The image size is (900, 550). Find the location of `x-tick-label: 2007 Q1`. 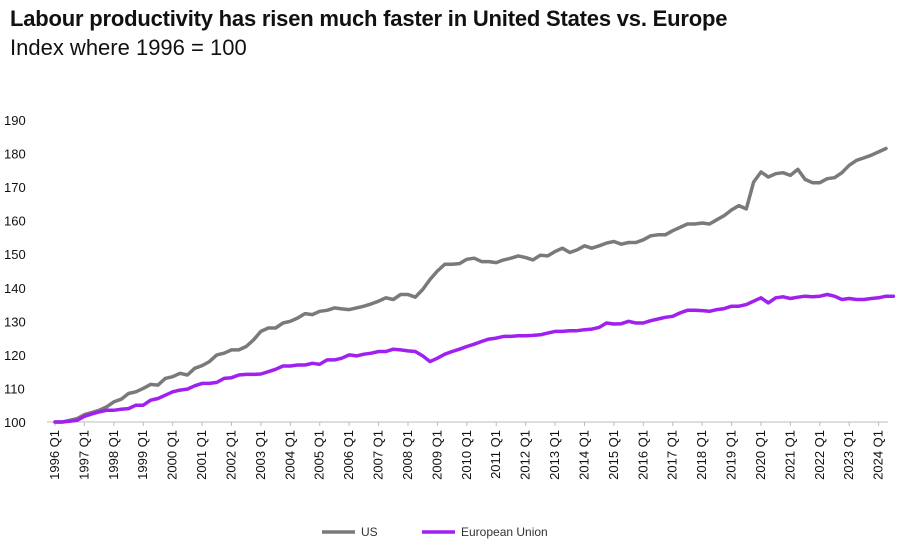

x-tick-label: 2007 Q1 is located at coordinates (378, 455).